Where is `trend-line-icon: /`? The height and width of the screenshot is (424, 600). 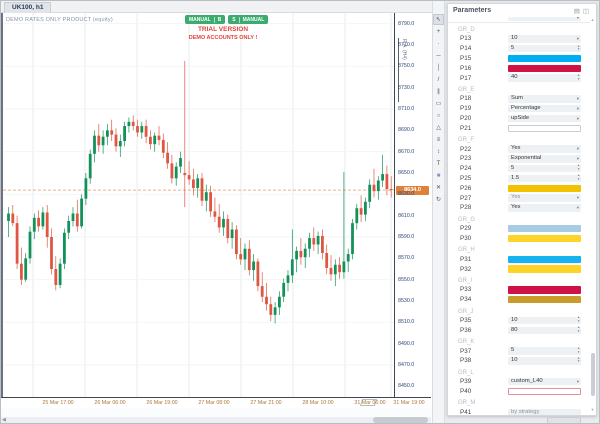
trend-line-icon: / is located at coordinates (438, 79).